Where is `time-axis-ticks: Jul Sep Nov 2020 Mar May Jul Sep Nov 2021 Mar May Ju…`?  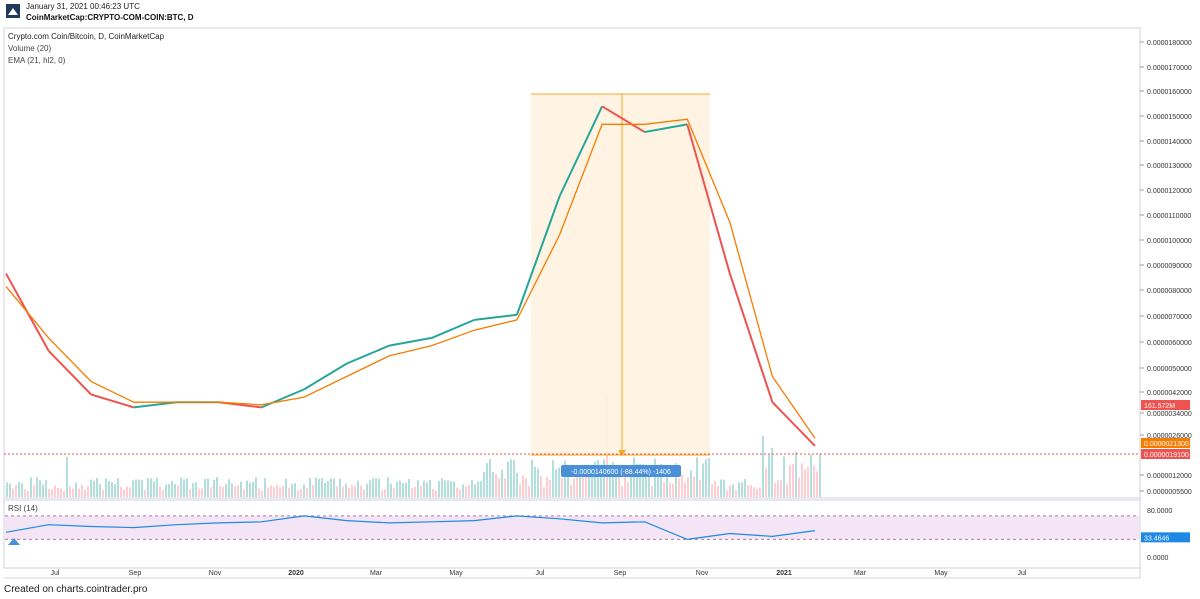 time-axis-ticks: Jul Sep Nov 2020 Mar May Jul Sep Nov 2021 Mar May Ju… is located at coordinates (539, 573).